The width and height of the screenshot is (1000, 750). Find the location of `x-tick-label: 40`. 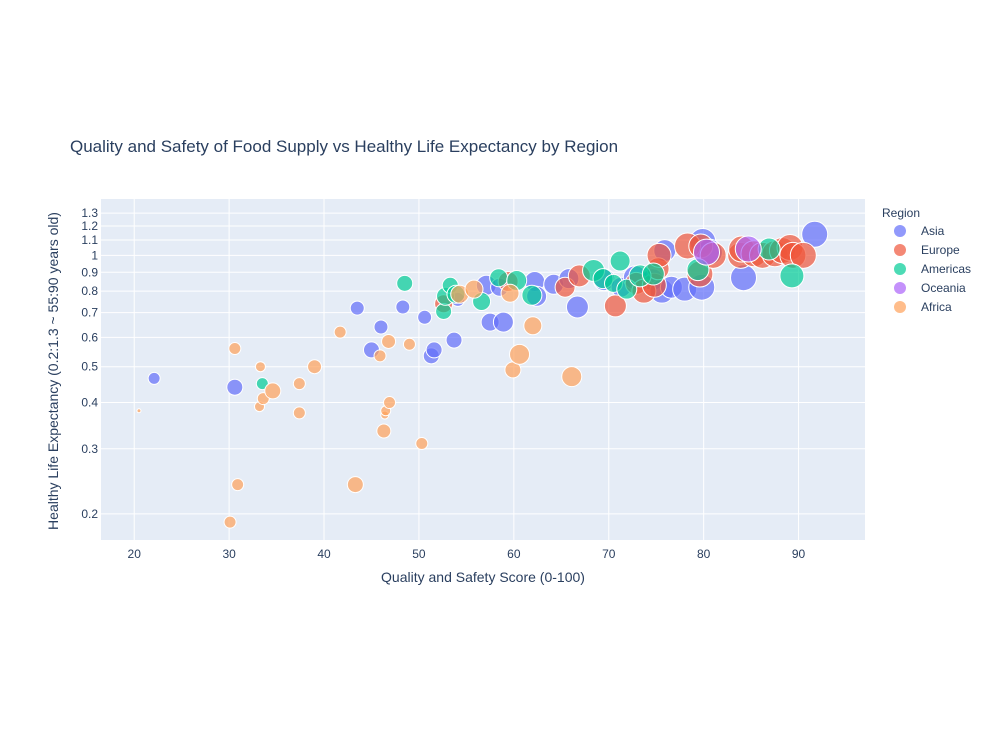

x-tick-label: 40 is located at coordinates (324, 554).